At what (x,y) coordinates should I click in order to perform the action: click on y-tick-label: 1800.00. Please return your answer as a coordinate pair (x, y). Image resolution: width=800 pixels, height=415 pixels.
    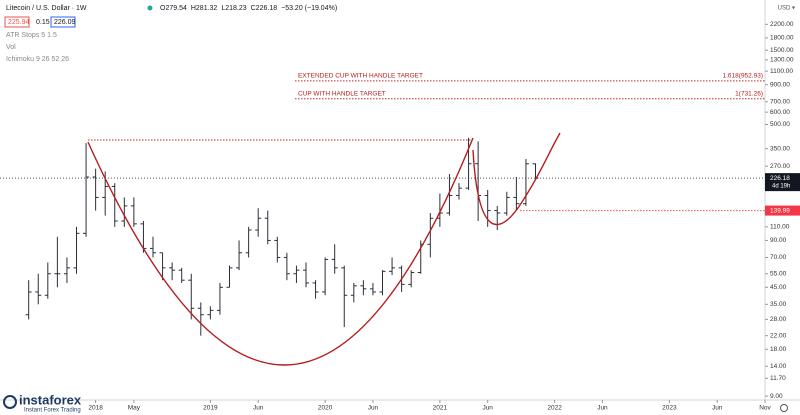
    Looking at the image, I should click on (782, 38).